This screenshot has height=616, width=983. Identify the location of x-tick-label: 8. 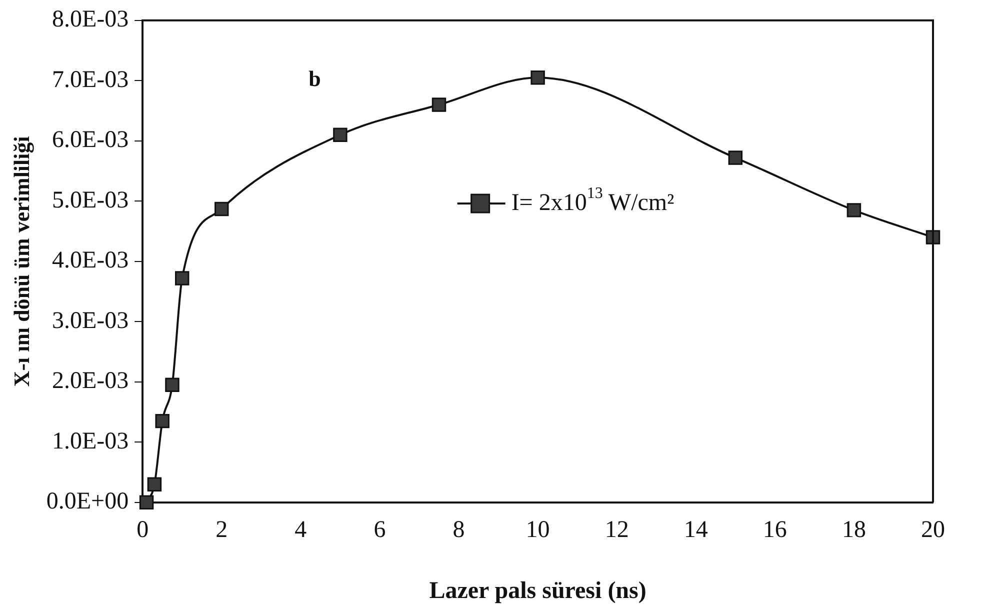
(458, 530).